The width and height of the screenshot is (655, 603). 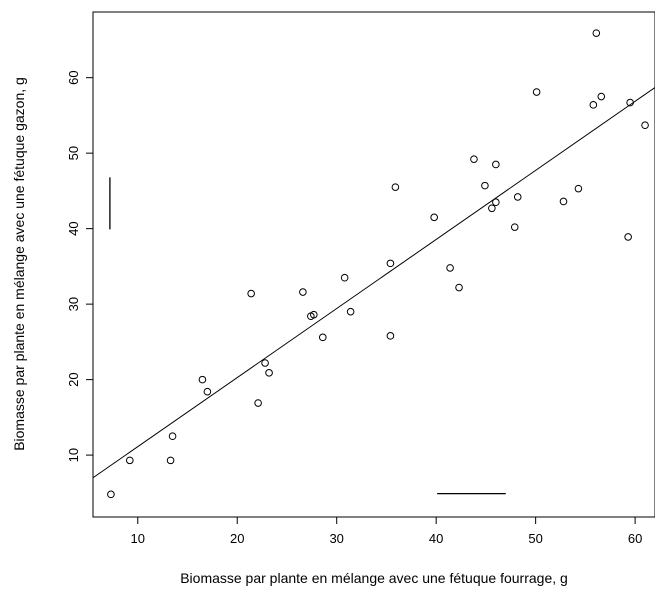 I want to click on x-tick-label: 10, so click(x=138, y=538).